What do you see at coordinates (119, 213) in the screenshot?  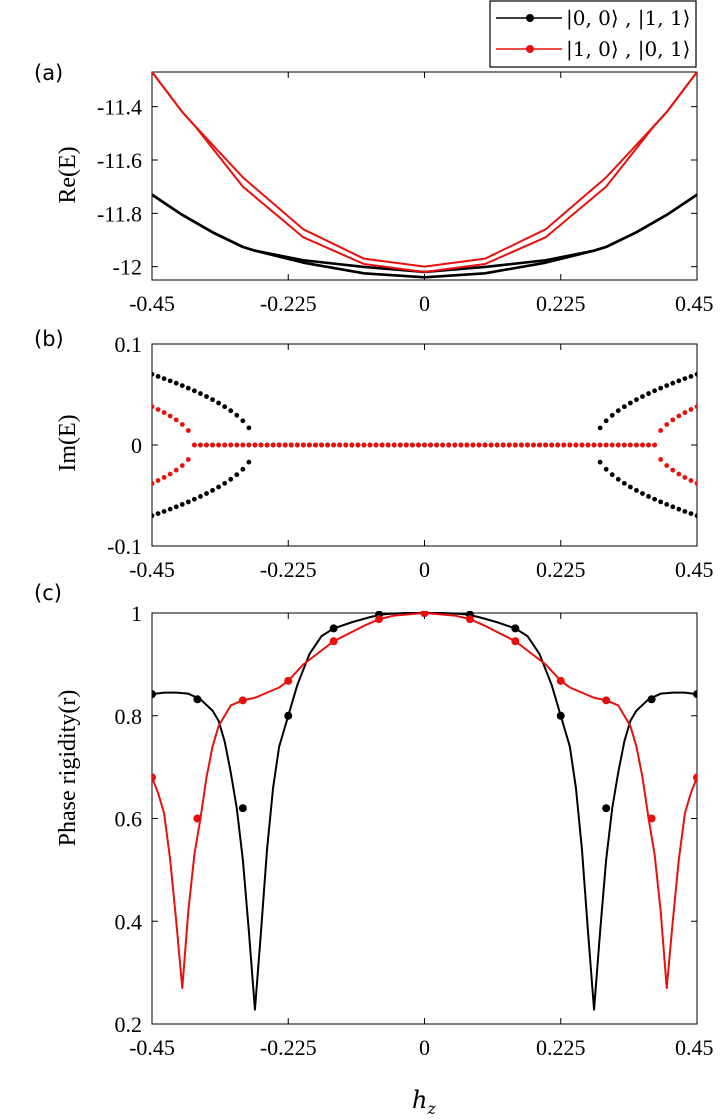 I see `y-tick-label: -11.8` at bounding box center [119, 213].